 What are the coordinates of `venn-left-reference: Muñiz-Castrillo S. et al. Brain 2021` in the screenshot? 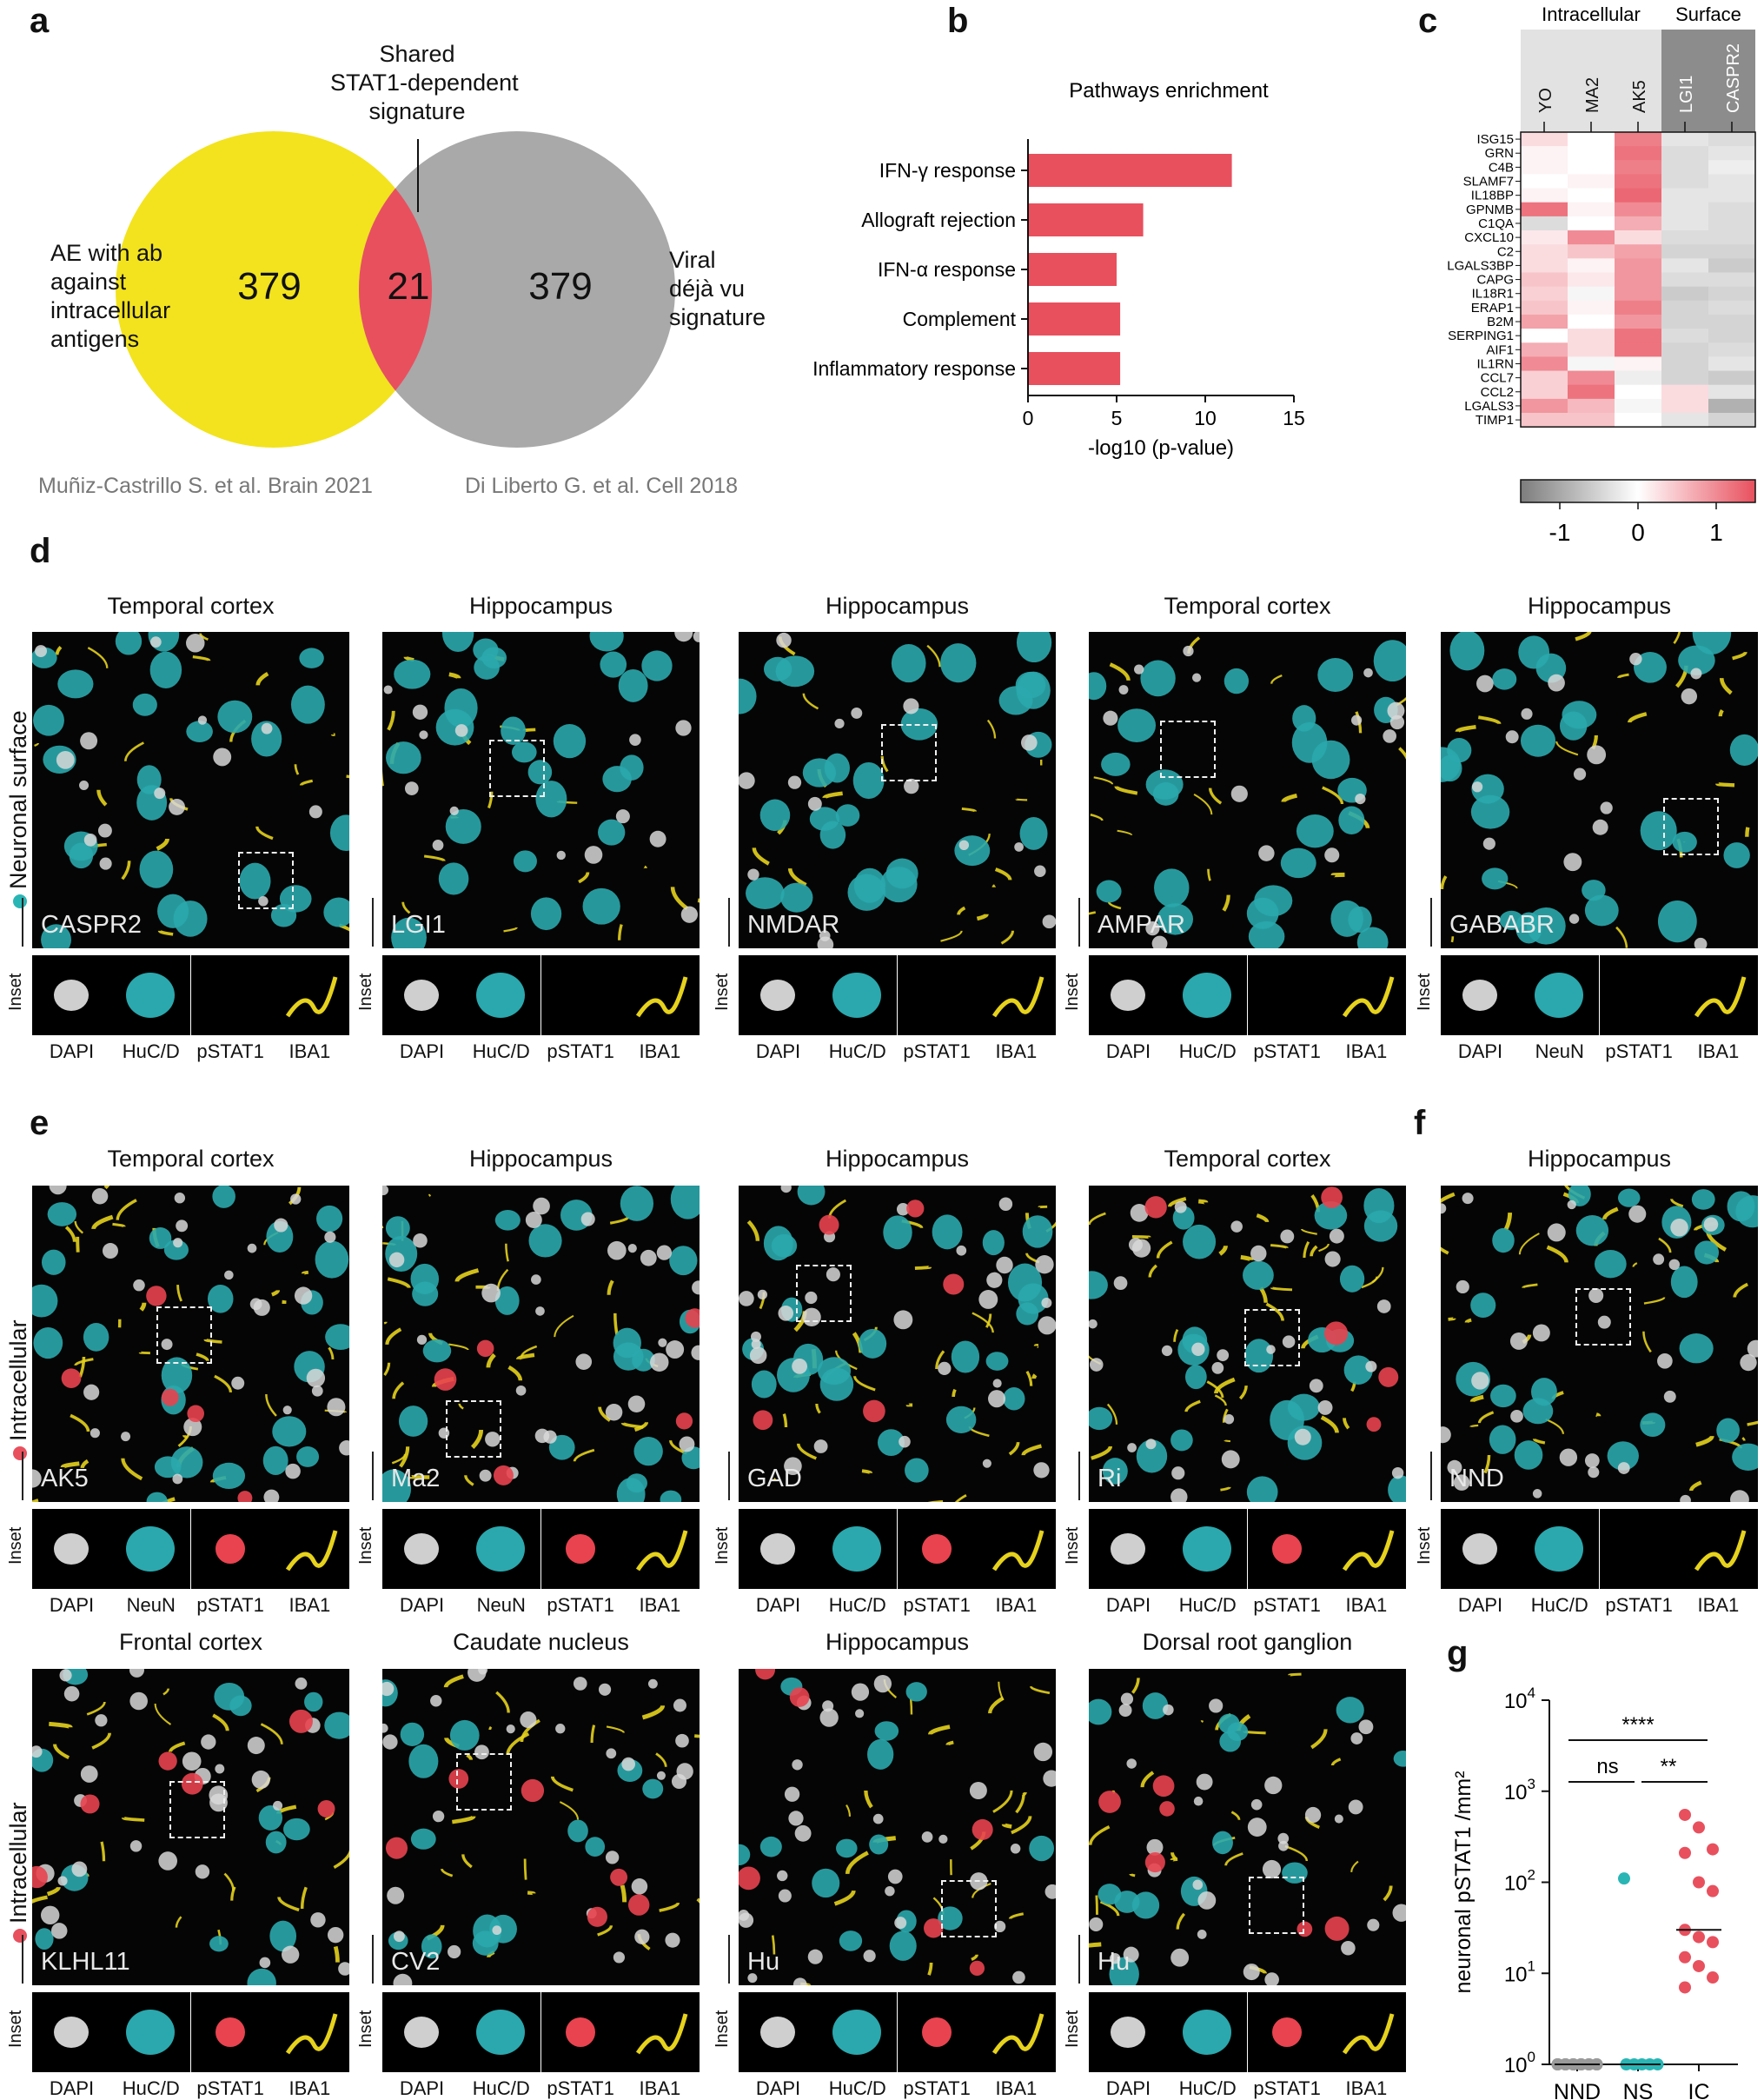 It's located at (205, 486).